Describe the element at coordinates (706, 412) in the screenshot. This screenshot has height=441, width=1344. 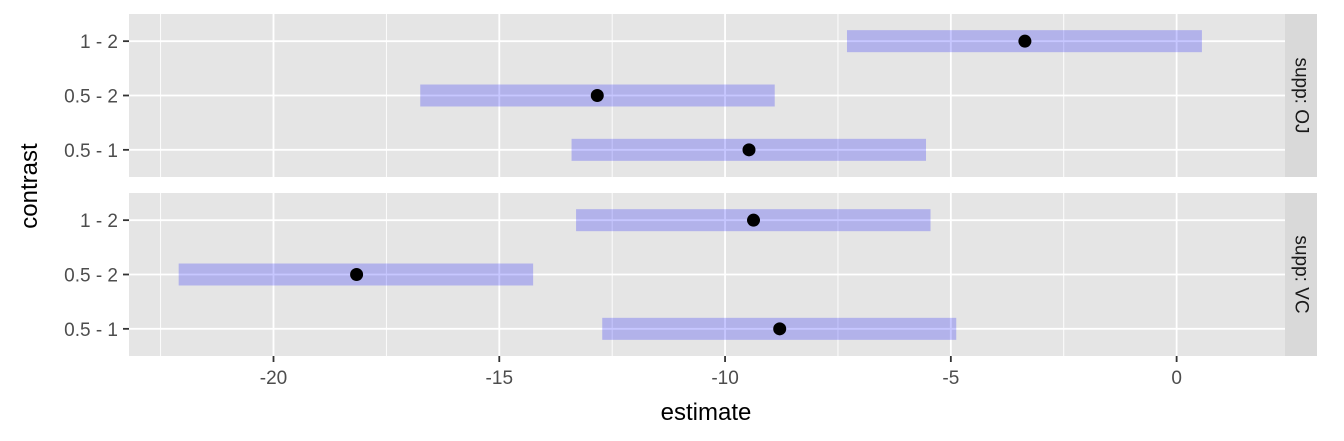
I see `x-axis-title: estimate` at that location.